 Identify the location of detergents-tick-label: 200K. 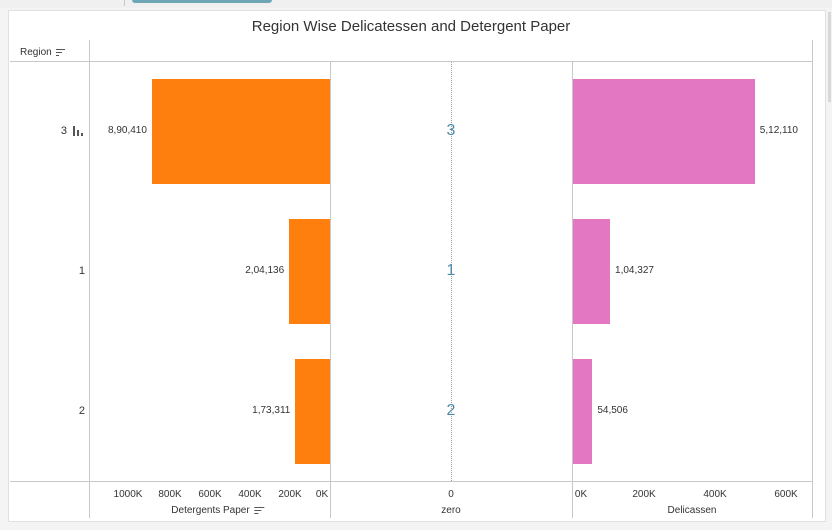
(290, 494).